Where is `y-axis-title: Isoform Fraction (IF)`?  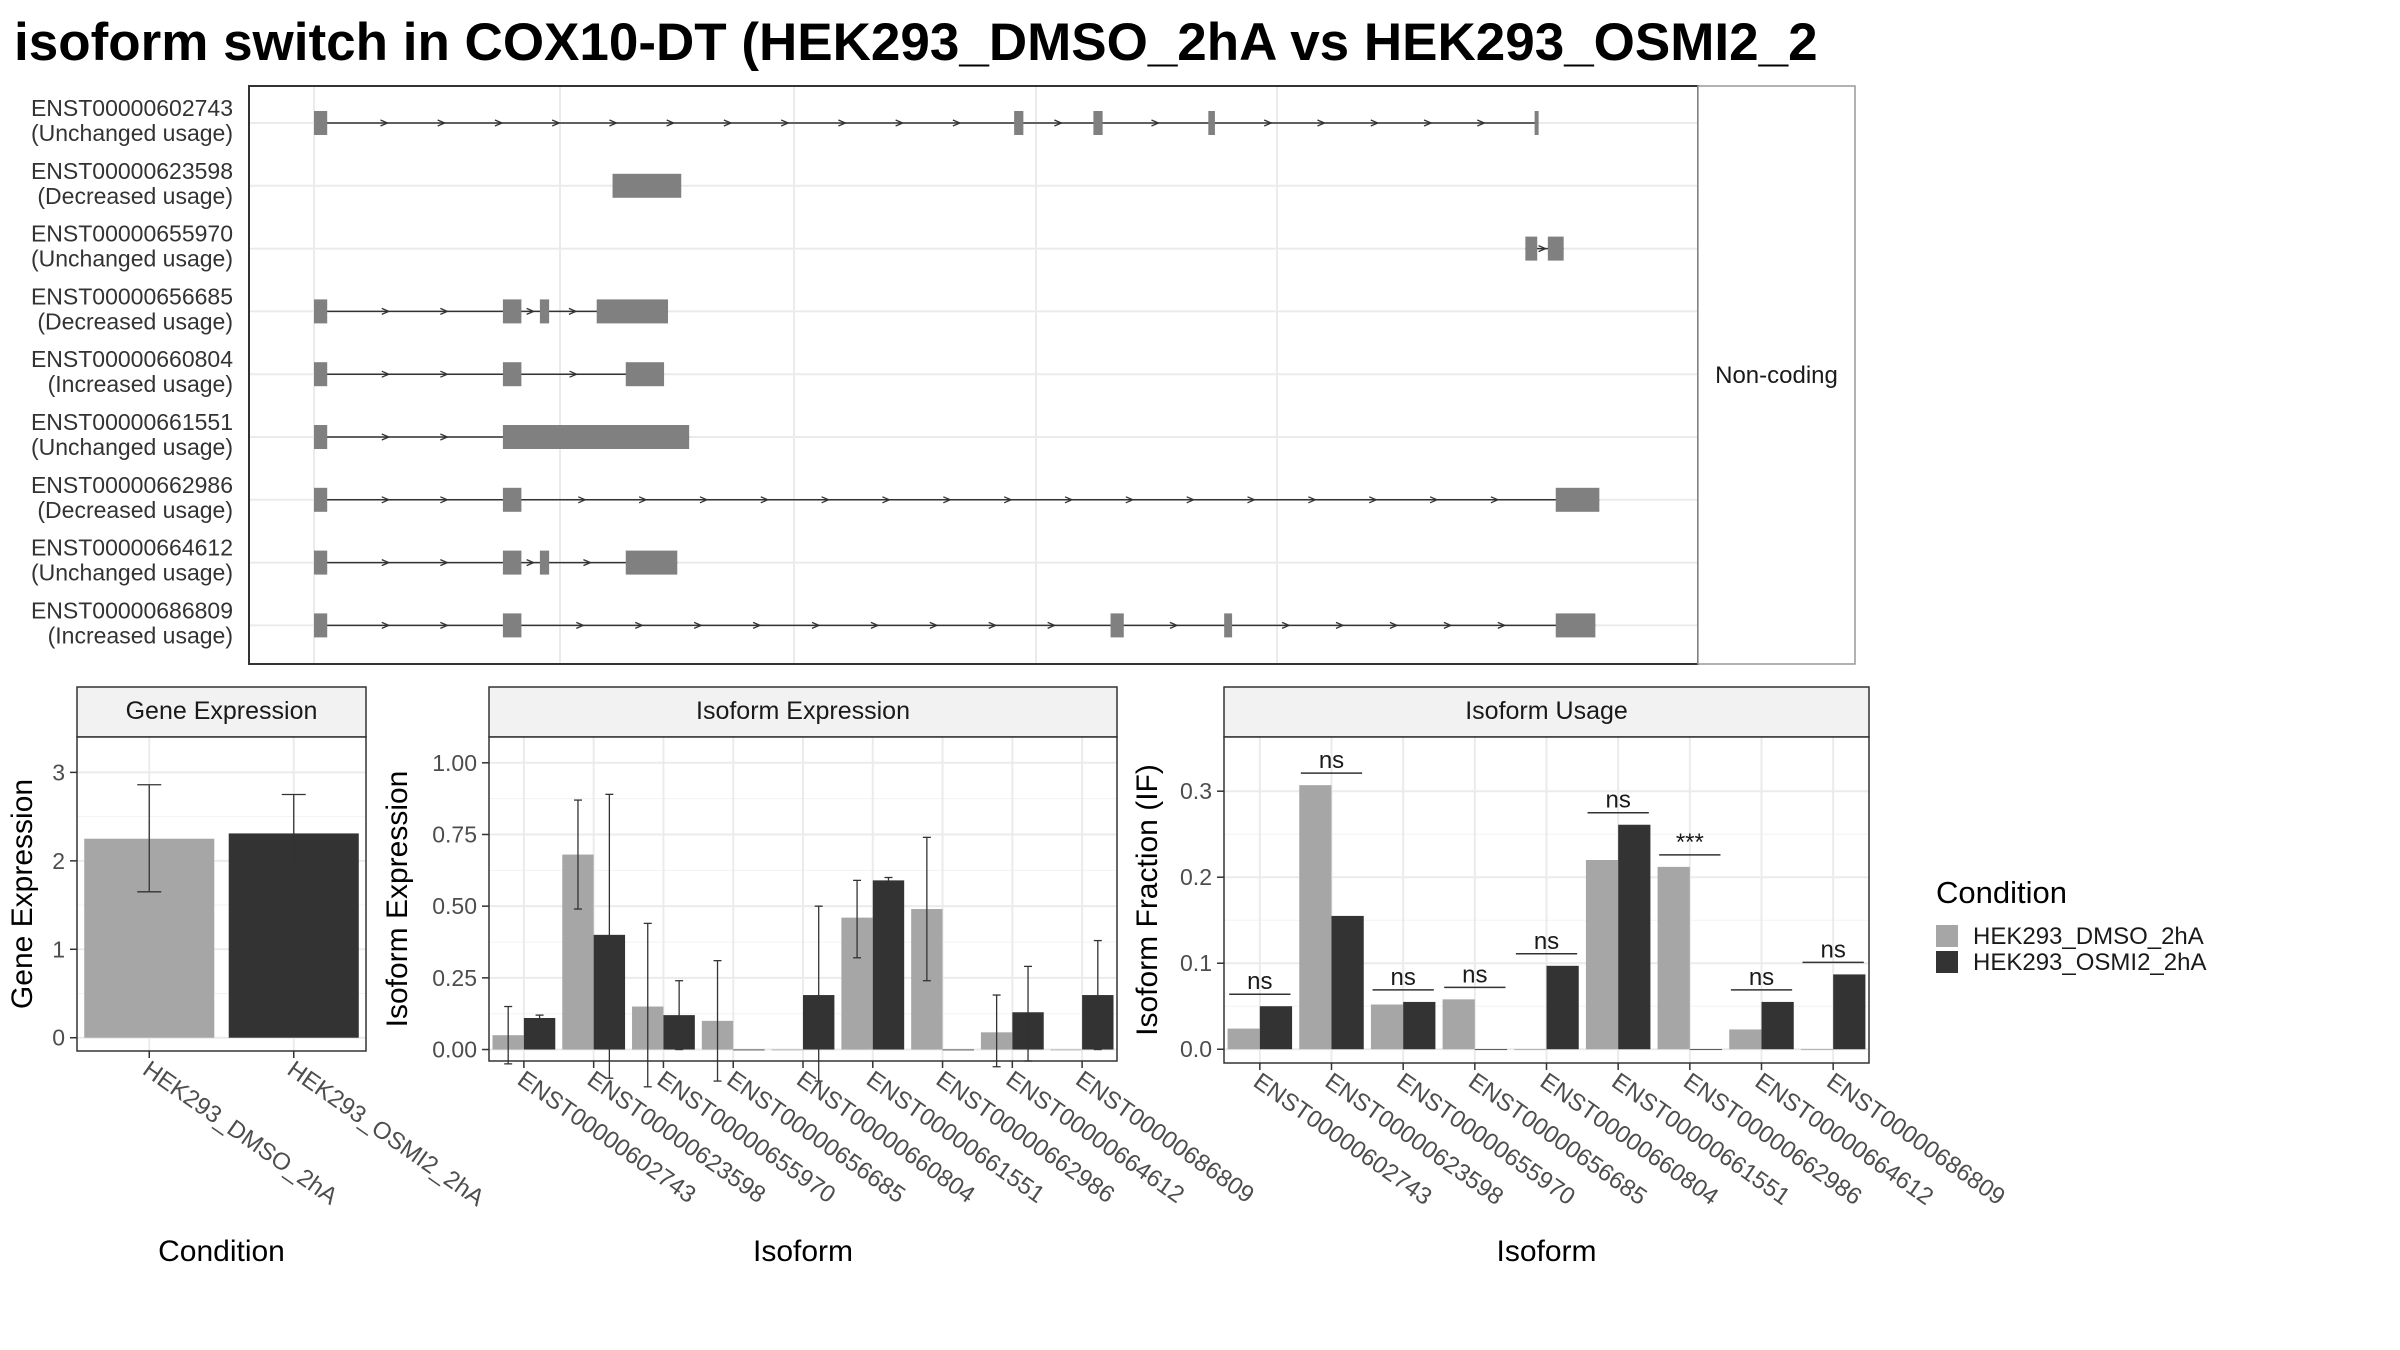 y-axis-title: Isoform Fraction (IF) is located at coordinates (1147, 900).